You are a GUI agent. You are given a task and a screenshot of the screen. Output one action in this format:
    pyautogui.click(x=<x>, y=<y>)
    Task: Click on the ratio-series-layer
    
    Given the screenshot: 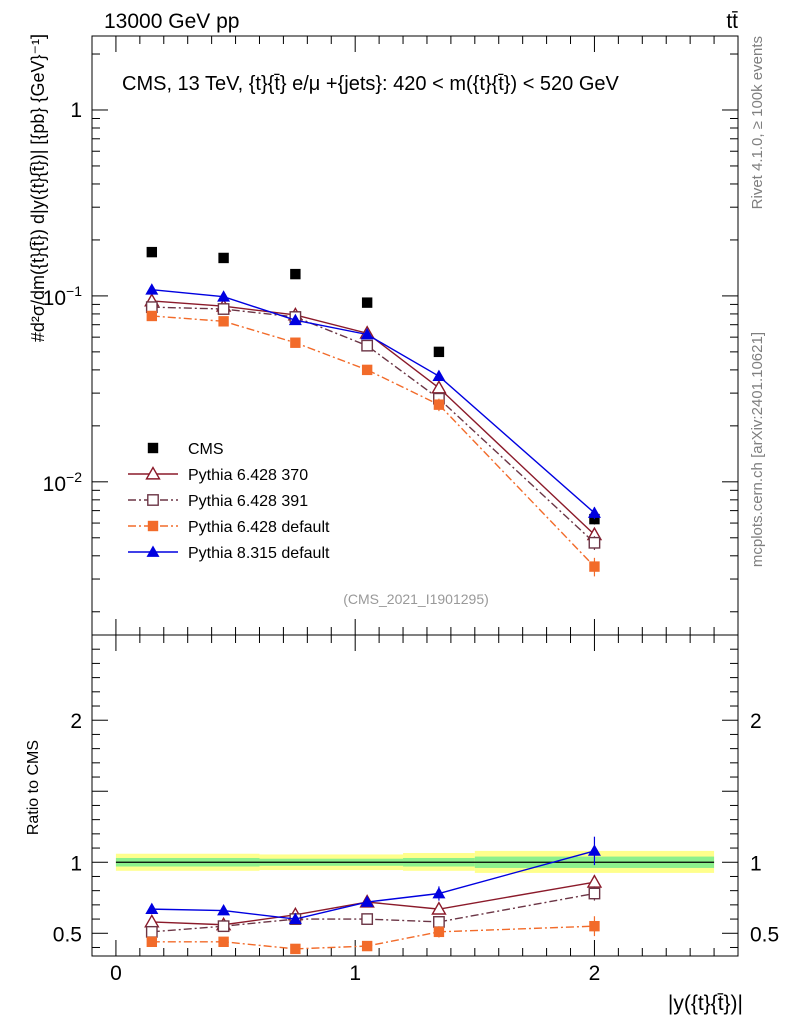 What is the action you would take?
    pyautogui.click(x=373, y=895)
    